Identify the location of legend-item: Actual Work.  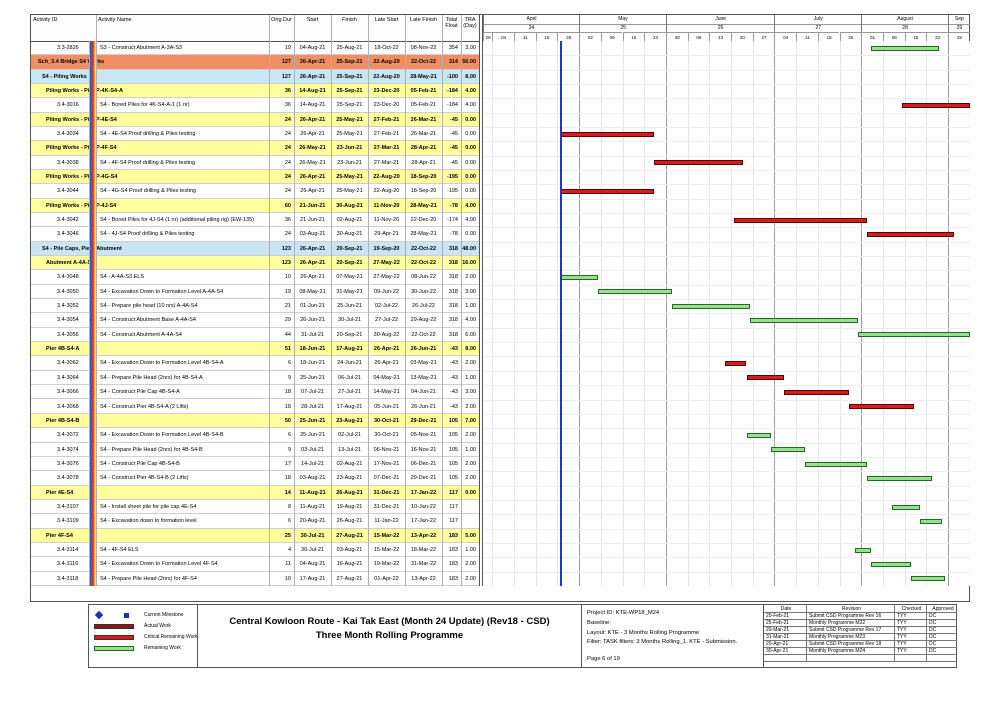
(144, 627).